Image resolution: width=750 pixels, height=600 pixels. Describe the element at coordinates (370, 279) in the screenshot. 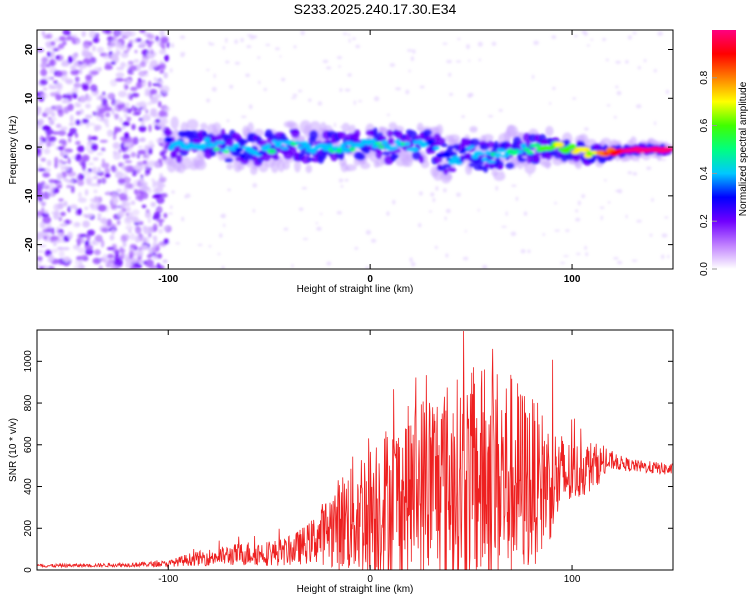

I see `x-tick-label: 0` at that location.